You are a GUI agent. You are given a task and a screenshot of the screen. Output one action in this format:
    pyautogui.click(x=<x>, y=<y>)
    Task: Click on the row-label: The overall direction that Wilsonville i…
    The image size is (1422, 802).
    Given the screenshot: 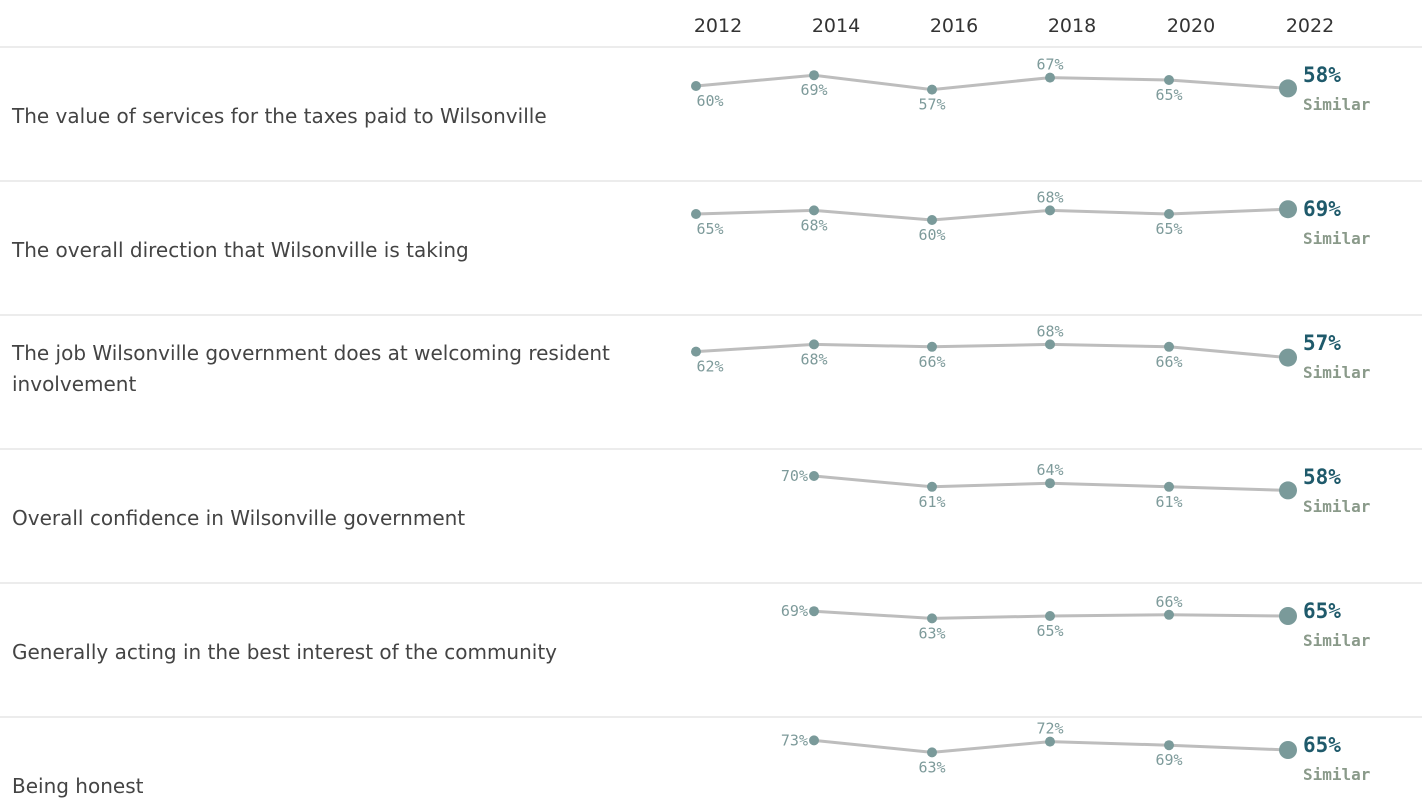 What is the action you would take?
    pyautogui.click(x=240, y=250)
    